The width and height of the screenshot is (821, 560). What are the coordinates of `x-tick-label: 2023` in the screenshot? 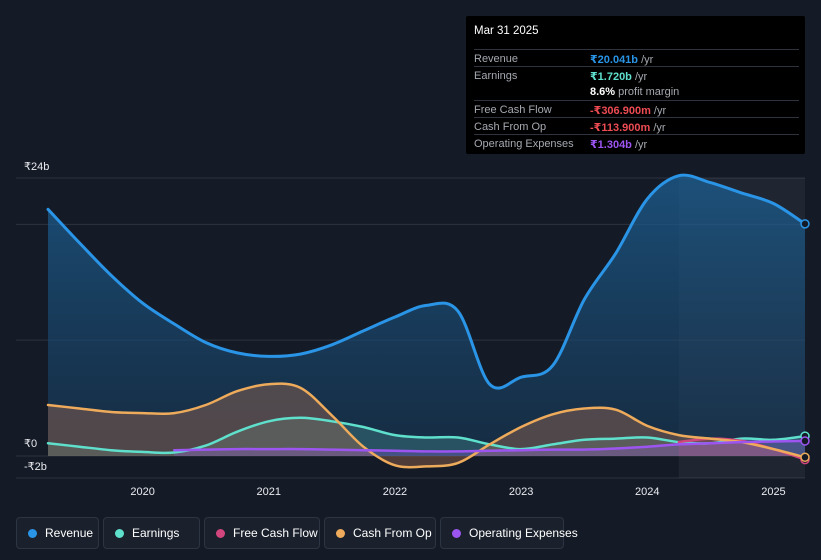 It's located at (521, 492).